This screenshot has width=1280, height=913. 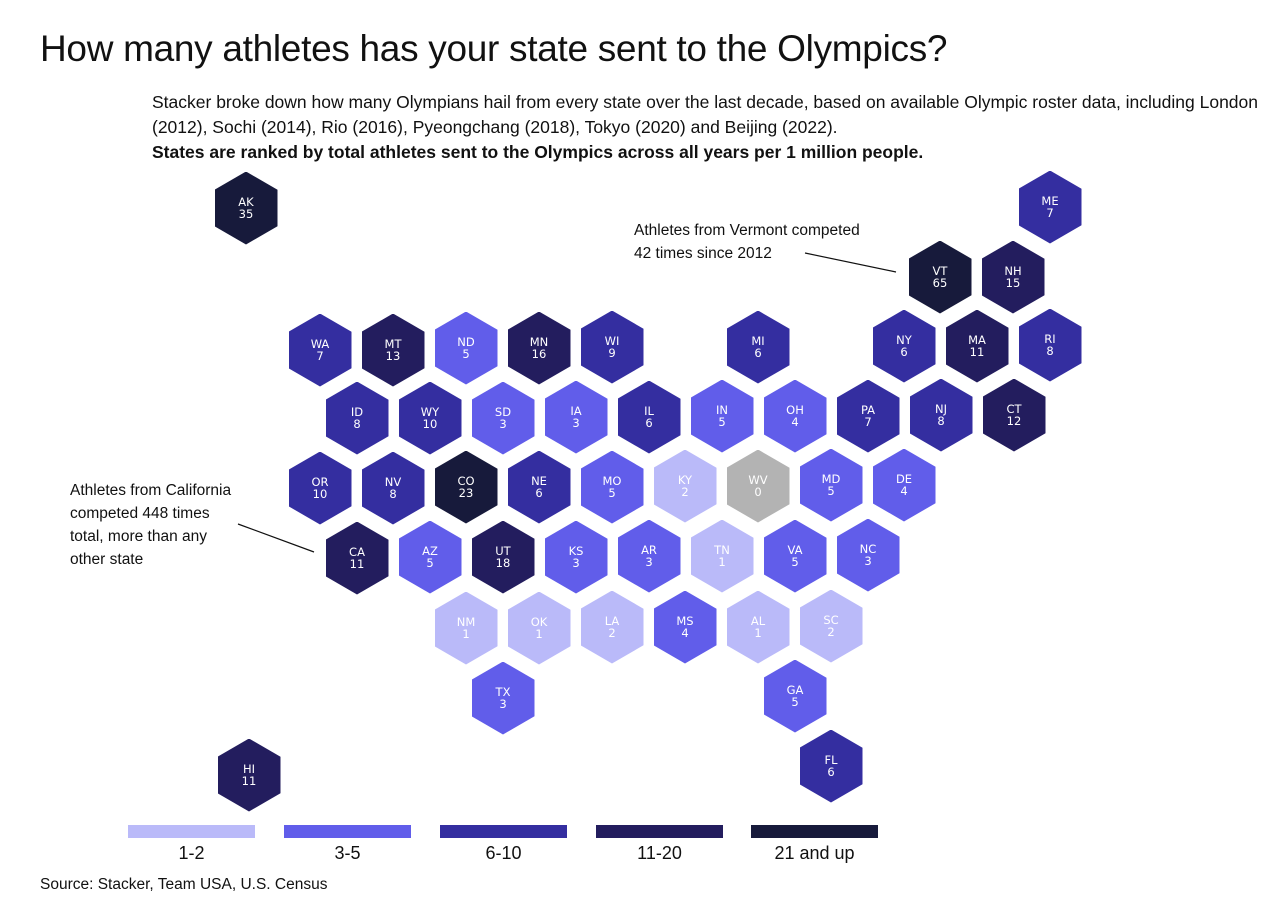 What do you see at coordinates (184, 884) in the screenshot?
I see `source-note: Source: Stacker, Team USA, U.S. Census` at bounding box center [184, 884].